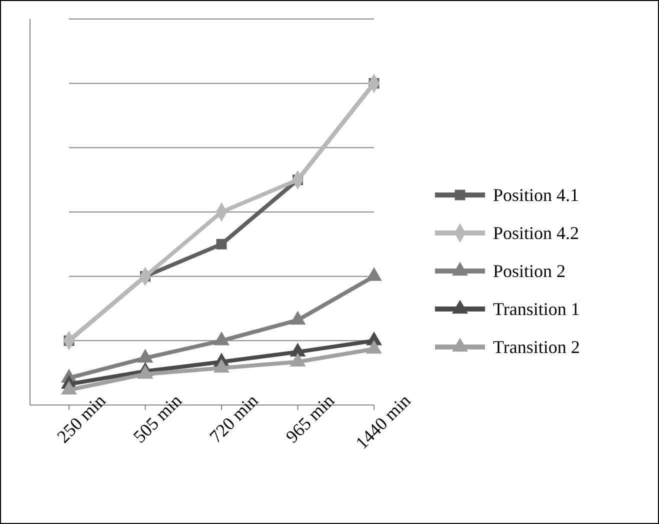 This screenshot has height=524, width=659. Describe the element at coordinates (234, 418) in the screenshot. I see `x-tick-label: 720 min` at that location.